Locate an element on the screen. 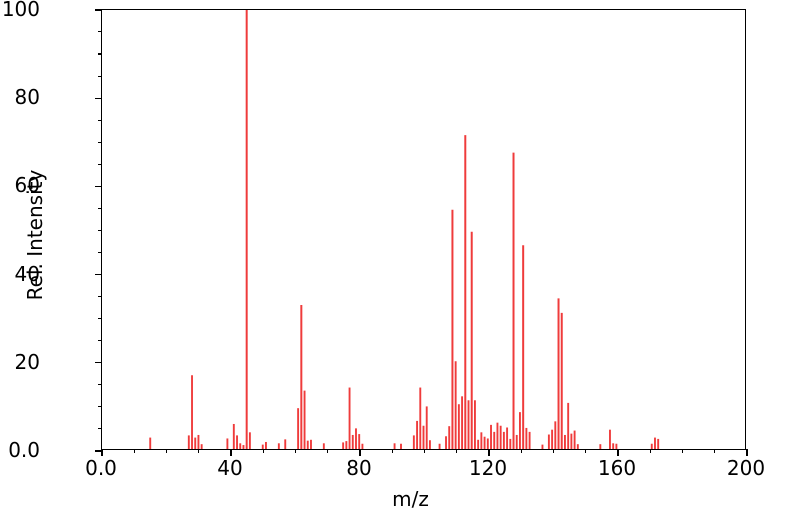  x-tick-label: 0.0 is located at coordinates (101, 468).